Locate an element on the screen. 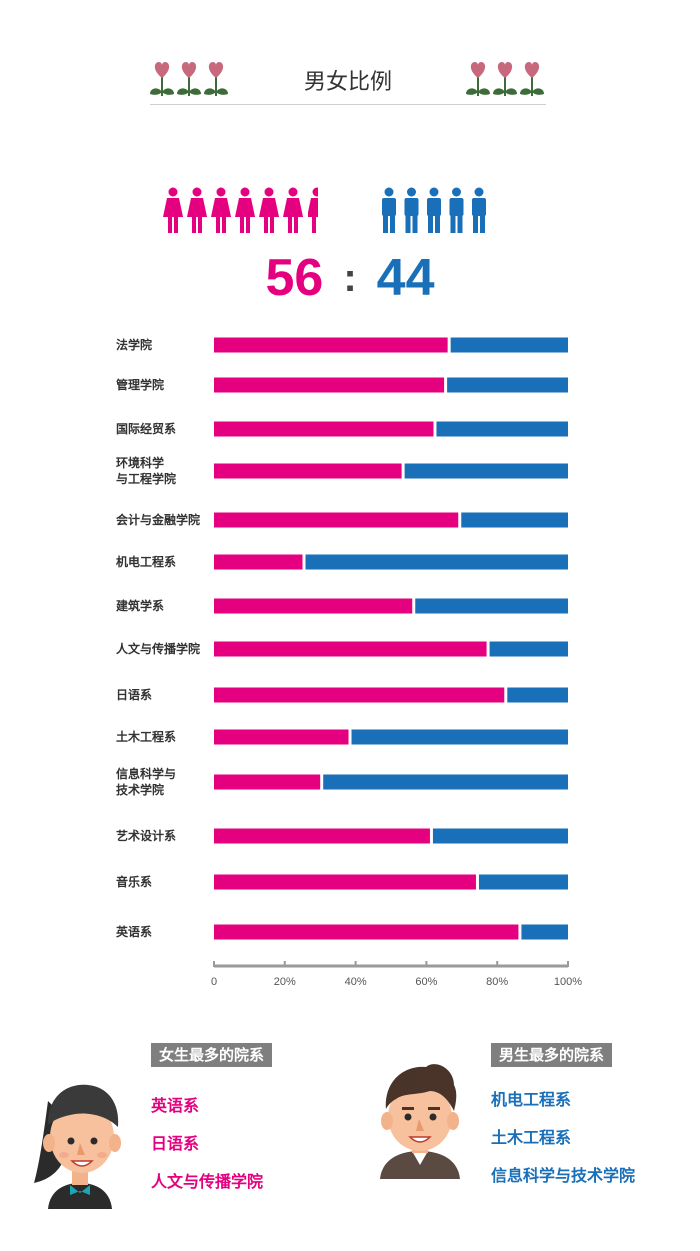 The height and width of the screenshot is (1251, 700). x-tick-label: 20% is located at coordinates (285, 982).